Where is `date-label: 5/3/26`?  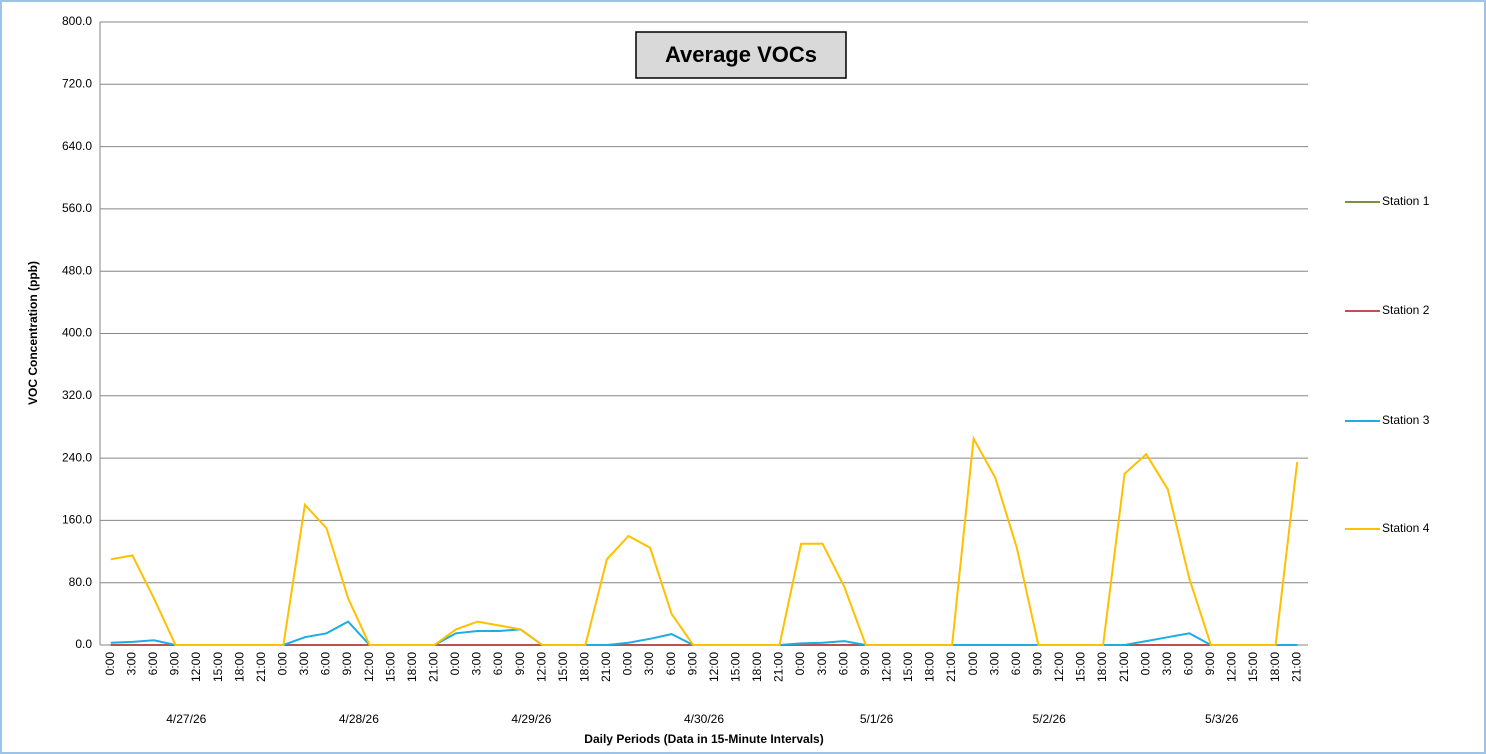
date-label: 5/3/26 is located at coordinates (1222, 719).